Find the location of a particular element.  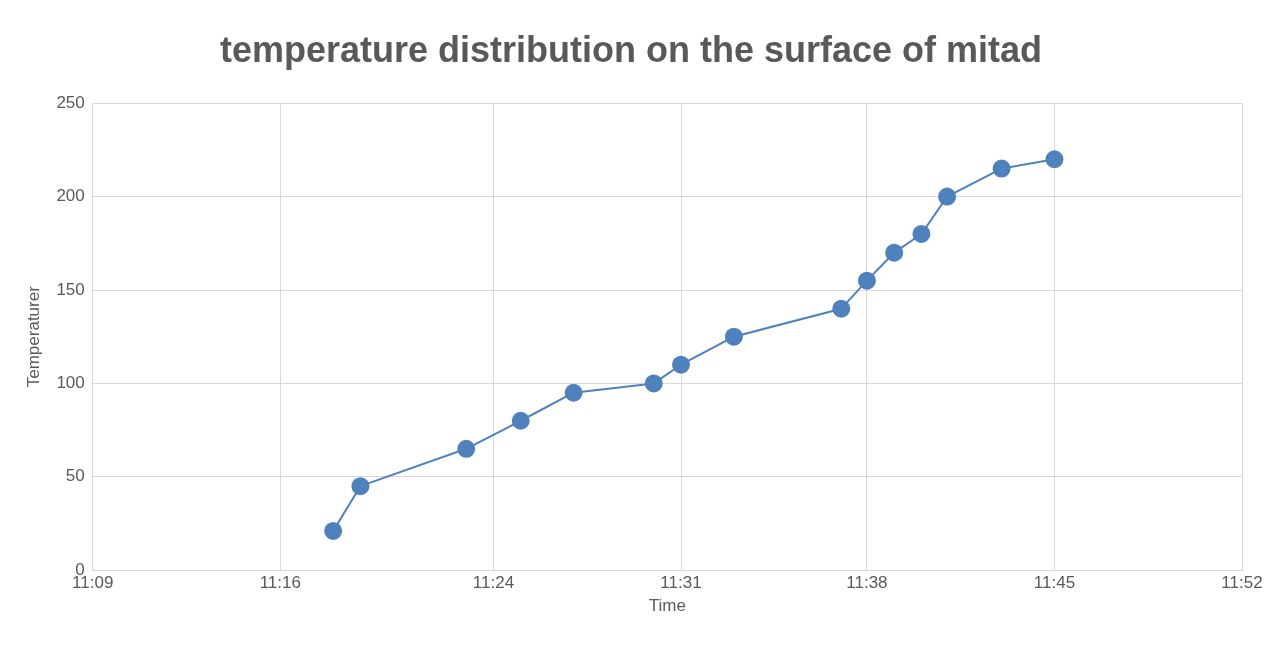

x-tick-label: 11:52 is located at coordinates (1242, 583).